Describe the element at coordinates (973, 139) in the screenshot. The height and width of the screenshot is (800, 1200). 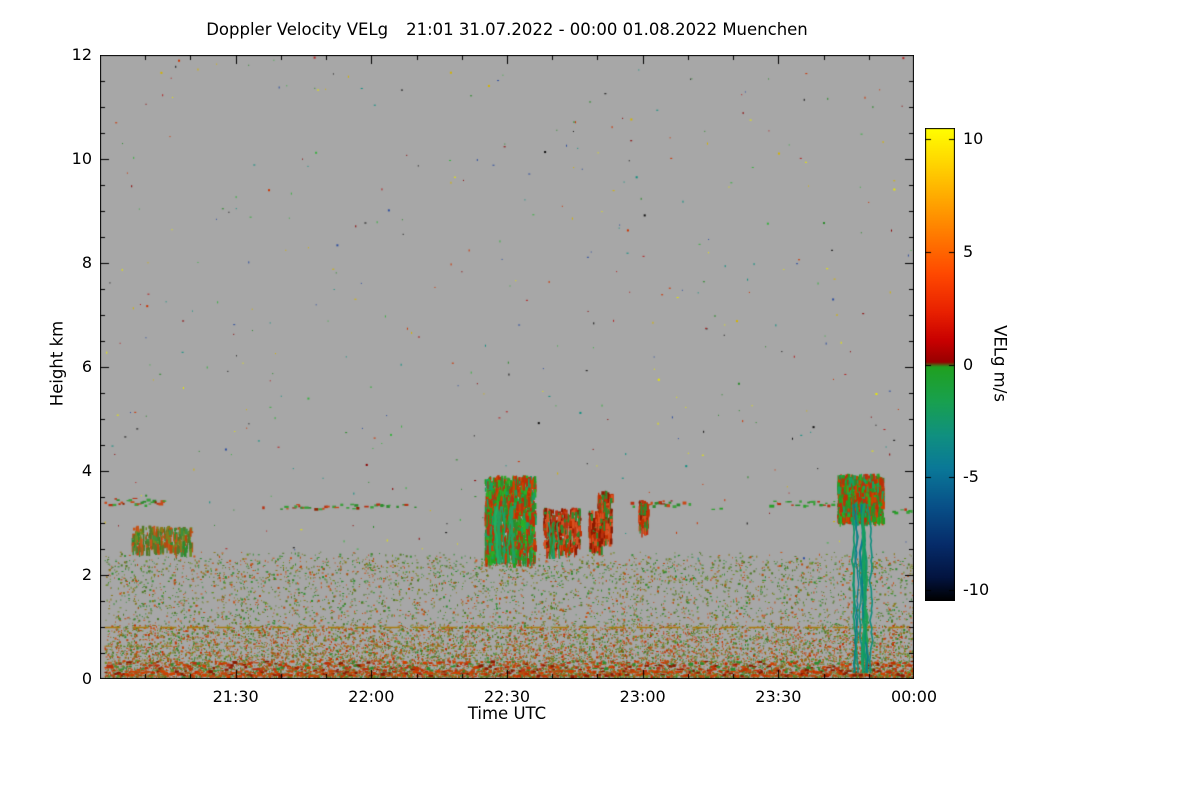
I see `colorbar-tick-label: 10` at that location.